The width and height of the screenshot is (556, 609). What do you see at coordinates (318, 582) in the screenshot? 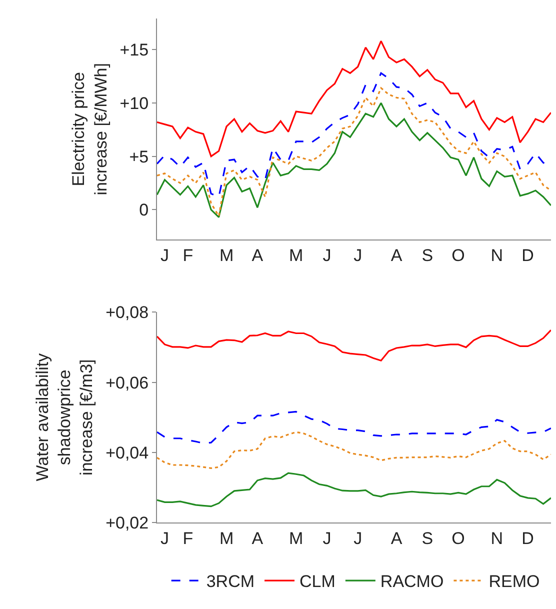
I see `legend-label: CLM` at bounding box center [318, 582].